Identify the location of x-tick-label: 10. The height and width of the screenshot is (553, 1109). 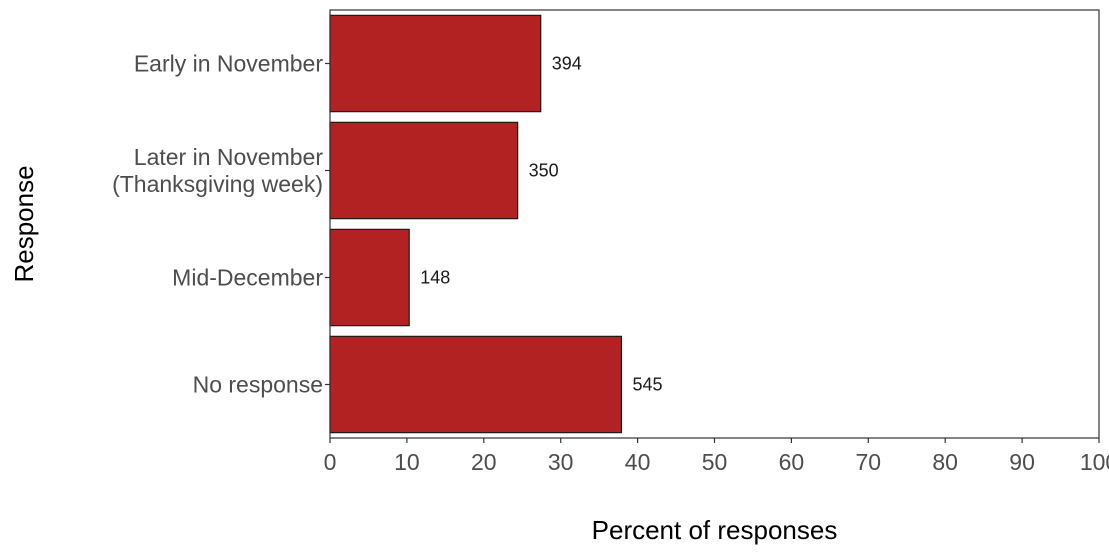
(407, 462).